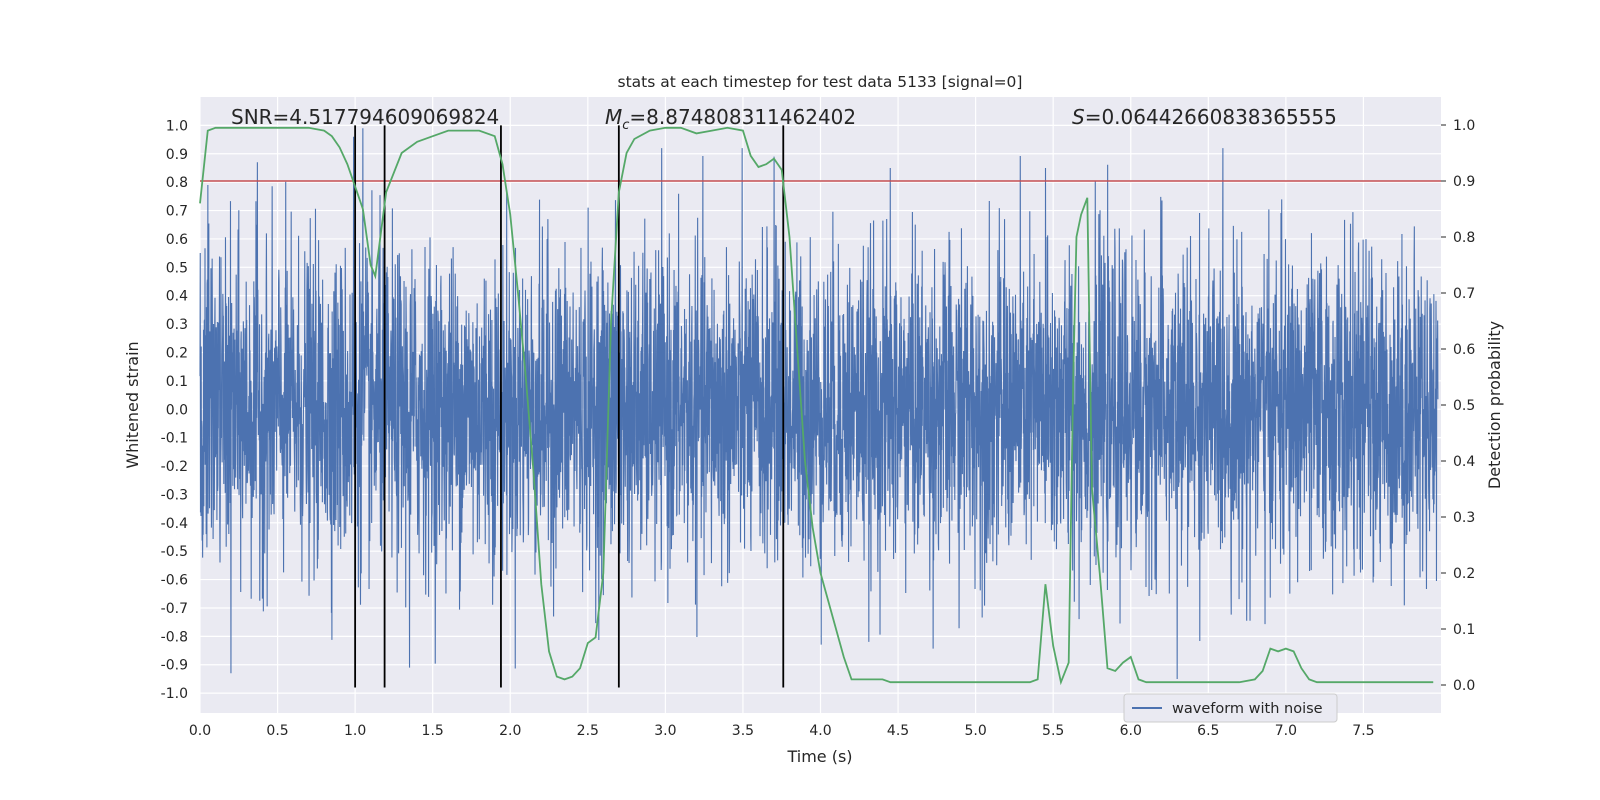  I want to click on x-tick-label: 7.0, so click(1286, 731).